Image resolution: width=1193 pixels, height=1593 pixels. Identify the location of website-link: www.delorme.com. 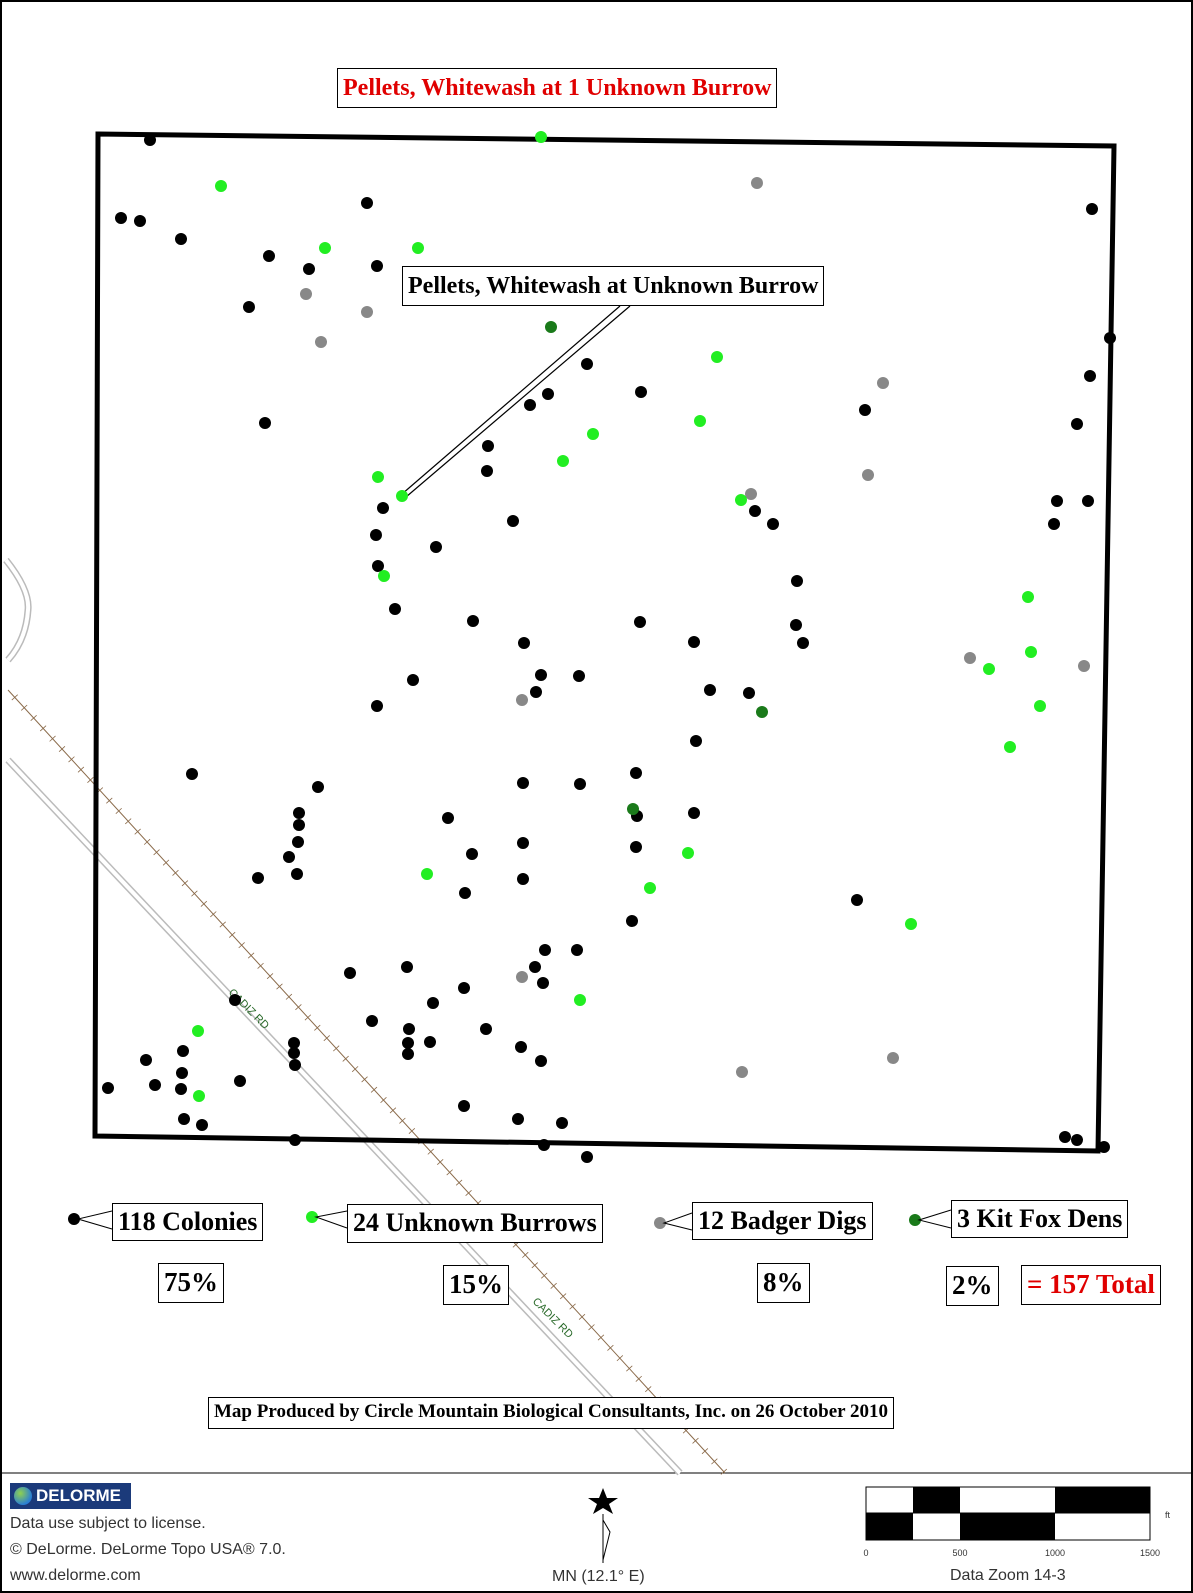
(75, 1575).